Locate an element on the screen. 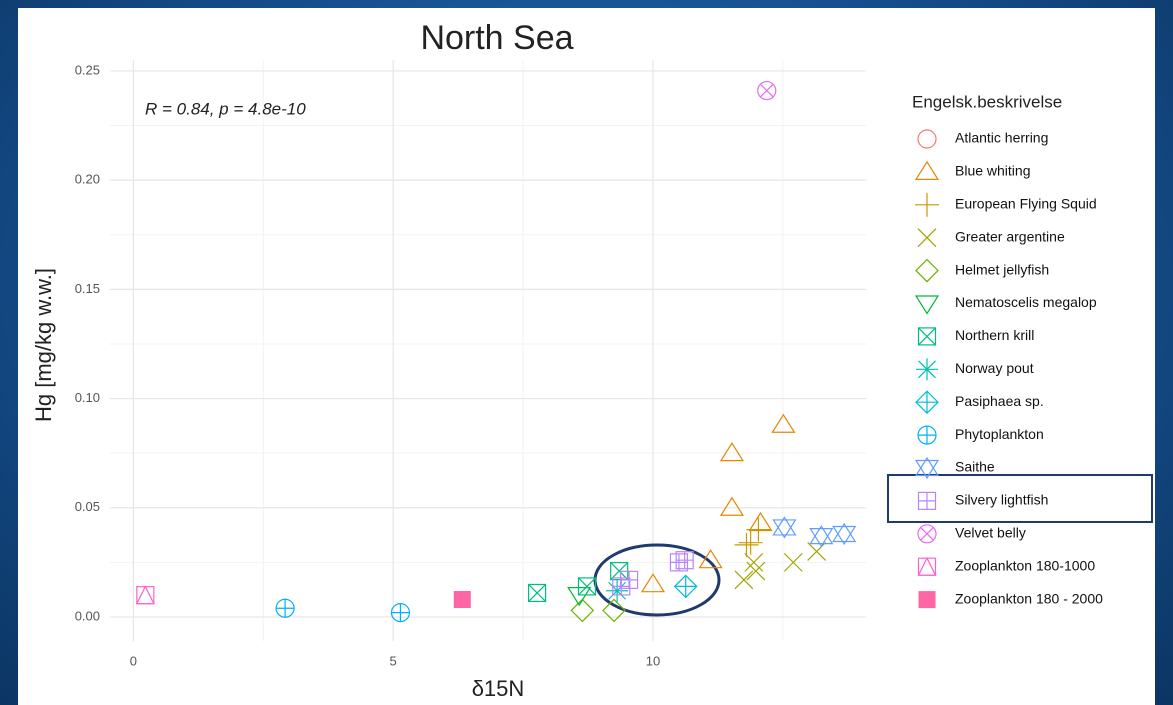 This screenshot has height=705, width=1173. legend-label: Zooplankton 180-1000 is located at coordinates (1025, 565).